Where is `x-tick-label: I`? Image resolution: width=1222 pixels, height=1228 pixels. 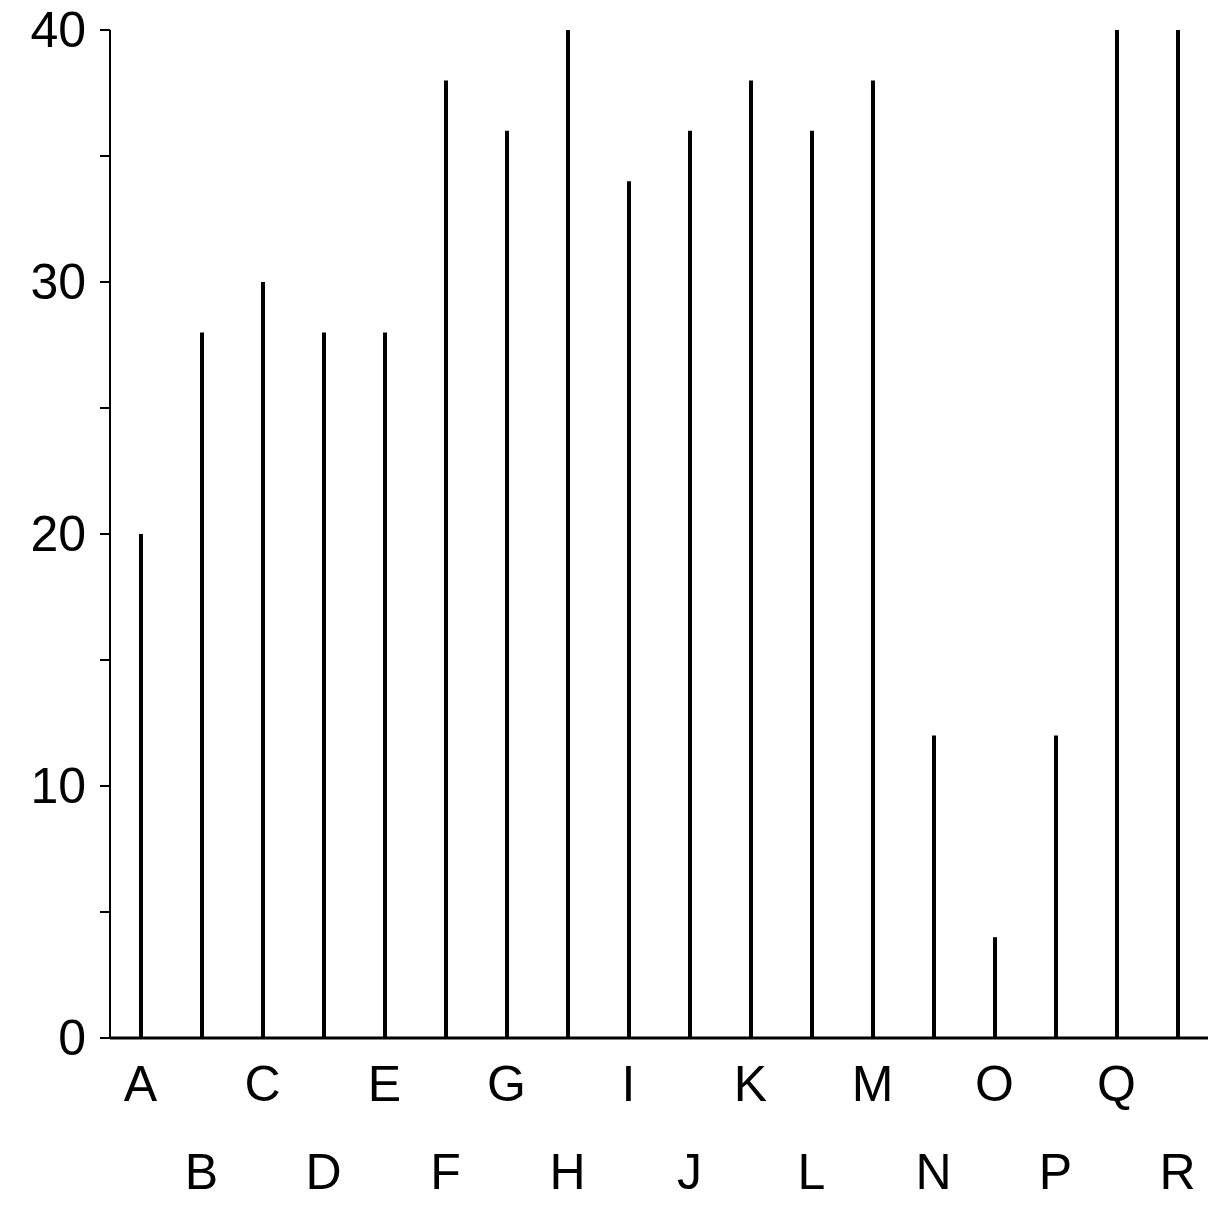 x-tick-label: I is located at coordinates (628, 1084).